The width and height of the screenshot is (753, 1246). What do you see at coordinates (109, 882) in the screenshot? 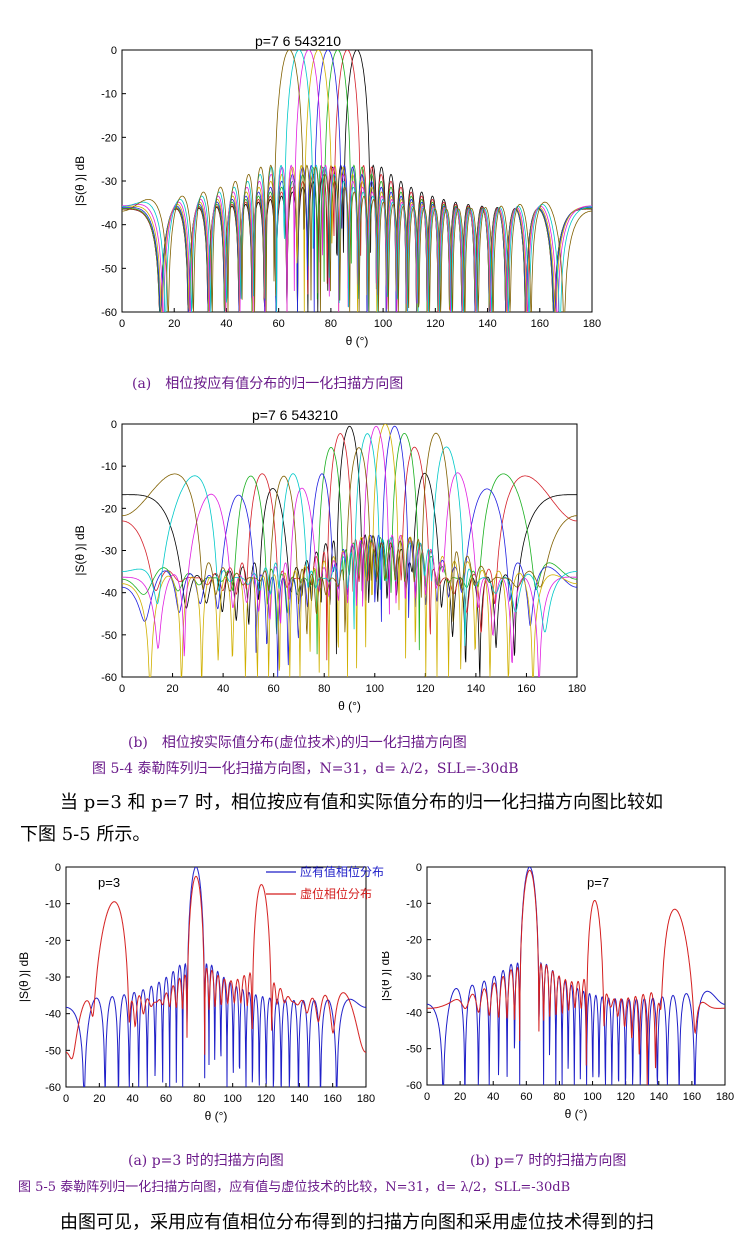
I see `p-annotation: p=3` at bounding box center [109, 882].